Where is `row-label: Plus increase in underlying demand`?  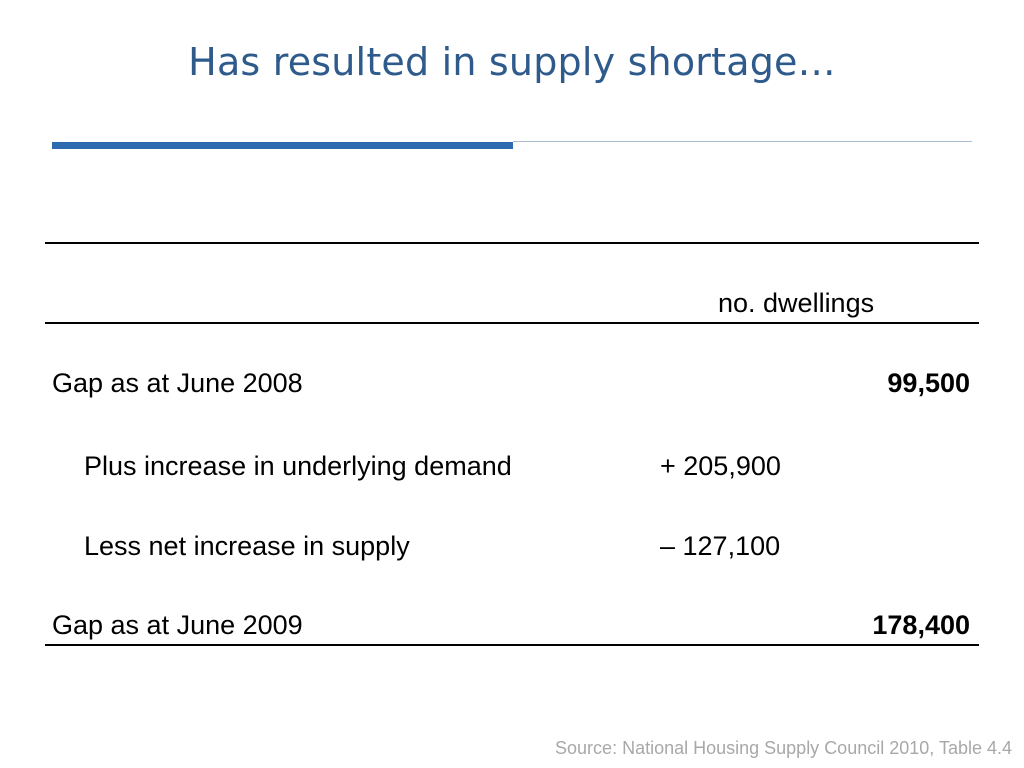
row-label: Plus increase in underlying demand is located at coordinates (298, 466).